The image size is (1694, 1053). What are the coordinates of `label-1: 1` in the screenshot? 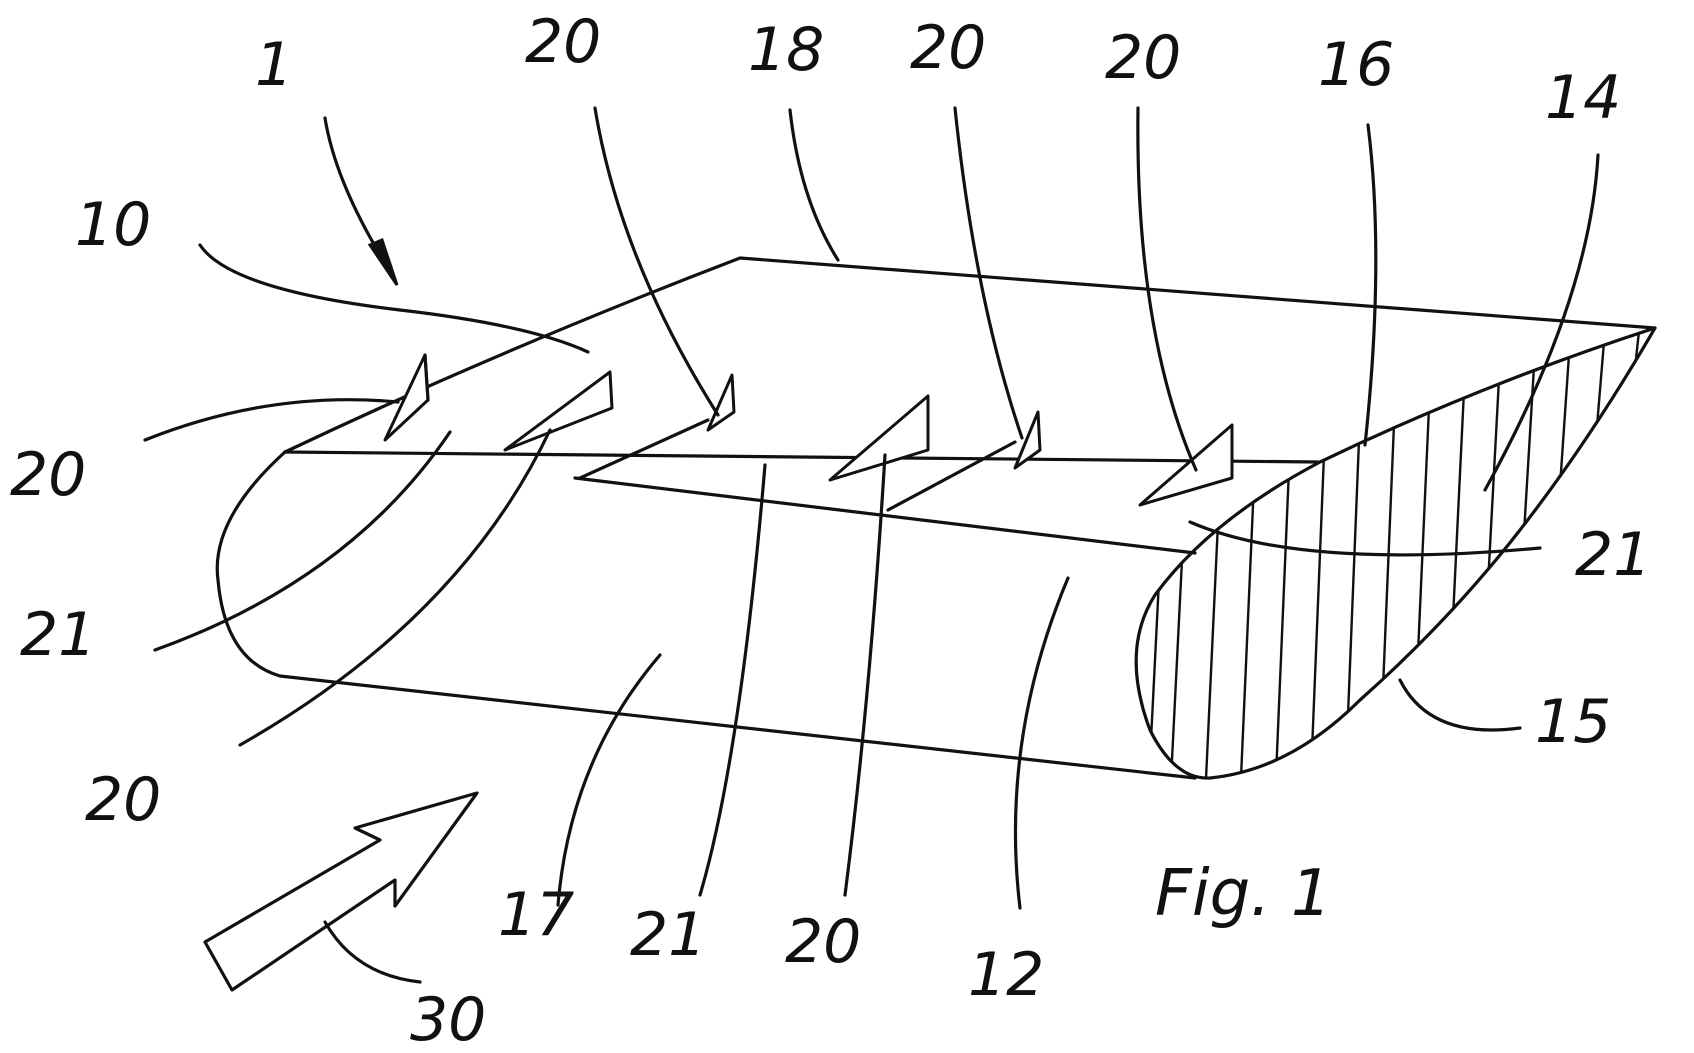 It's located at (274, 65).